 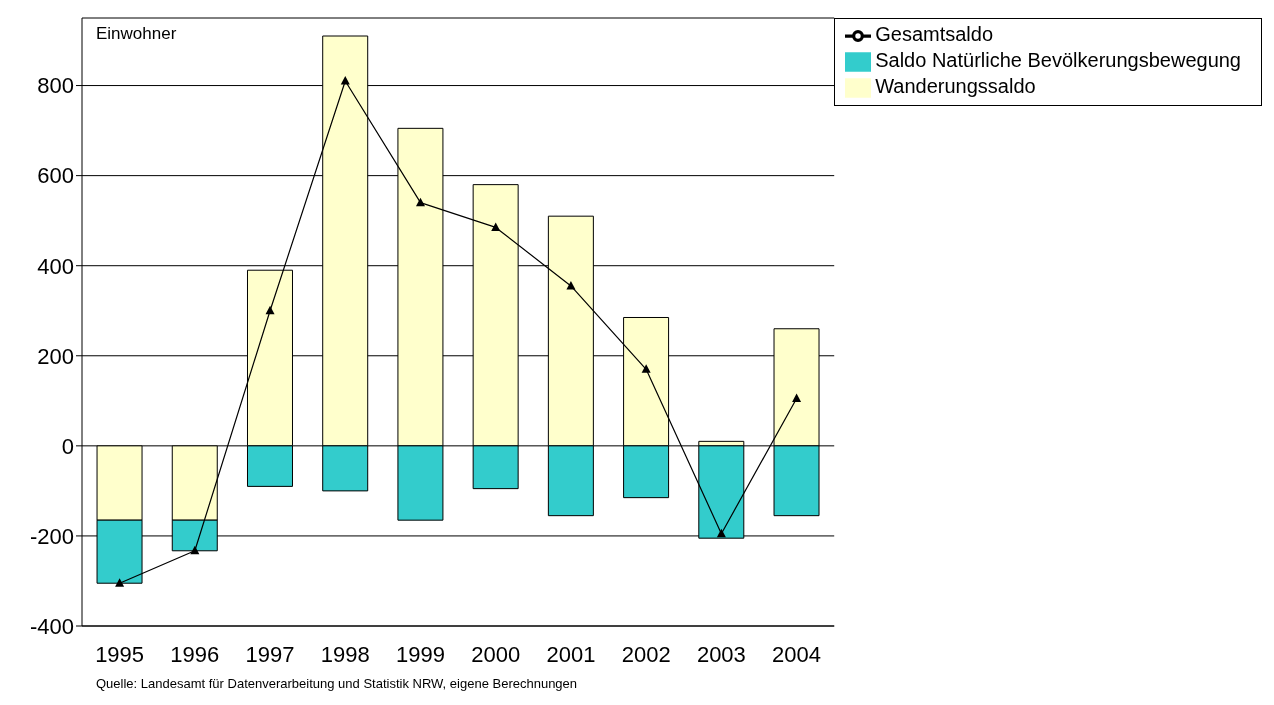 What do you see at coordinates (571, 654) in the screenshot?
I see `x-tick-label: 2001` at bounding box center [571, 654].